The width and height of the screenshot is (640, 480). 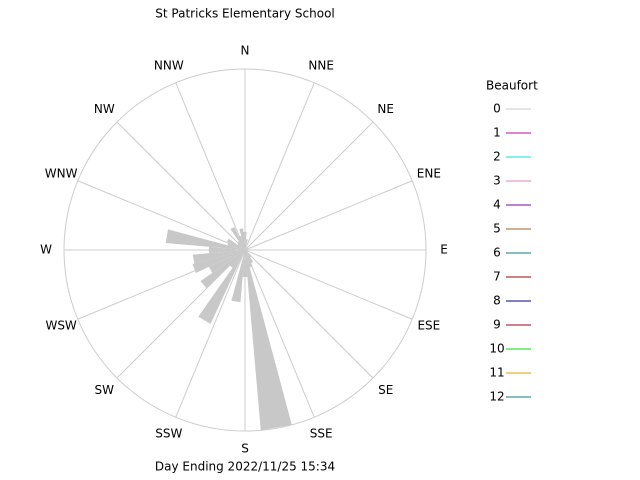 What do you see at coordinates (497, 157) in the screenshot?
I see `legend-label: 2` at bounding box center [497, 157].